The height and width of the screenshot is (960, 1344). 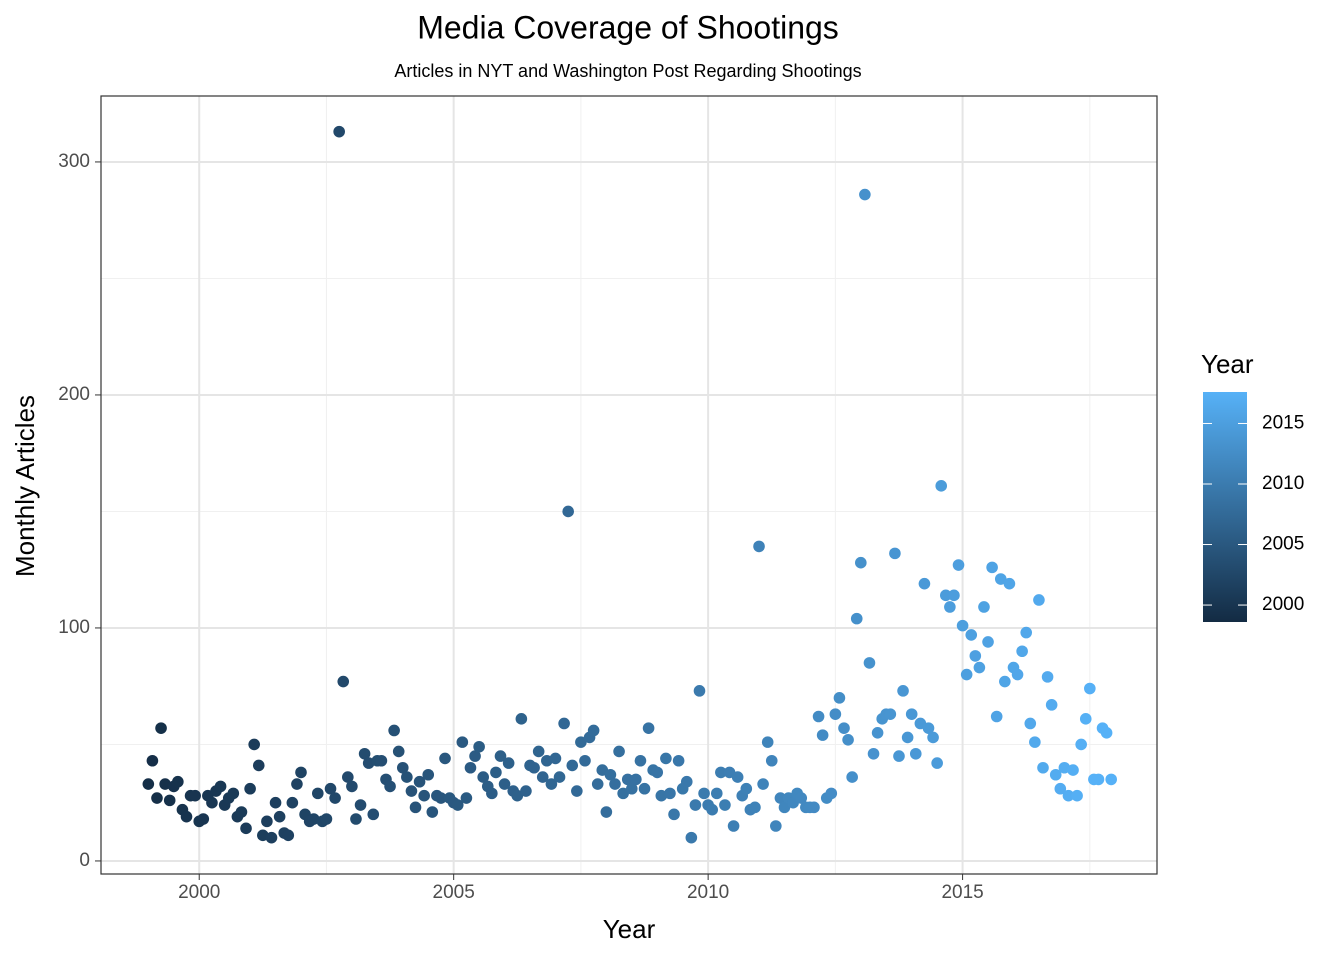 What do you see at coordinates (1283, 544) in the screenshot?
I see `legend-label: 2005` at bounding box center [1283, 544].